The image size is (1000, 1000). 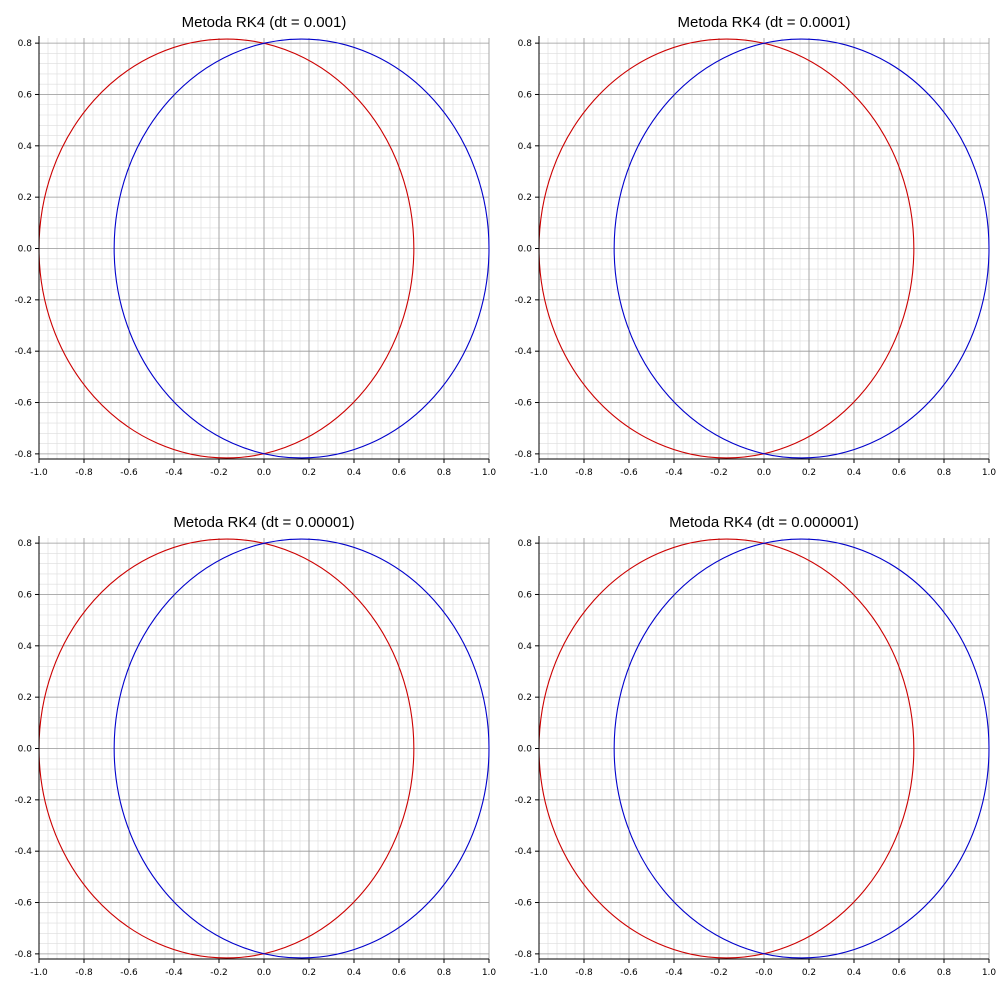 I want to click on x-tick-label: -0.0, so click(x=764, y=973).